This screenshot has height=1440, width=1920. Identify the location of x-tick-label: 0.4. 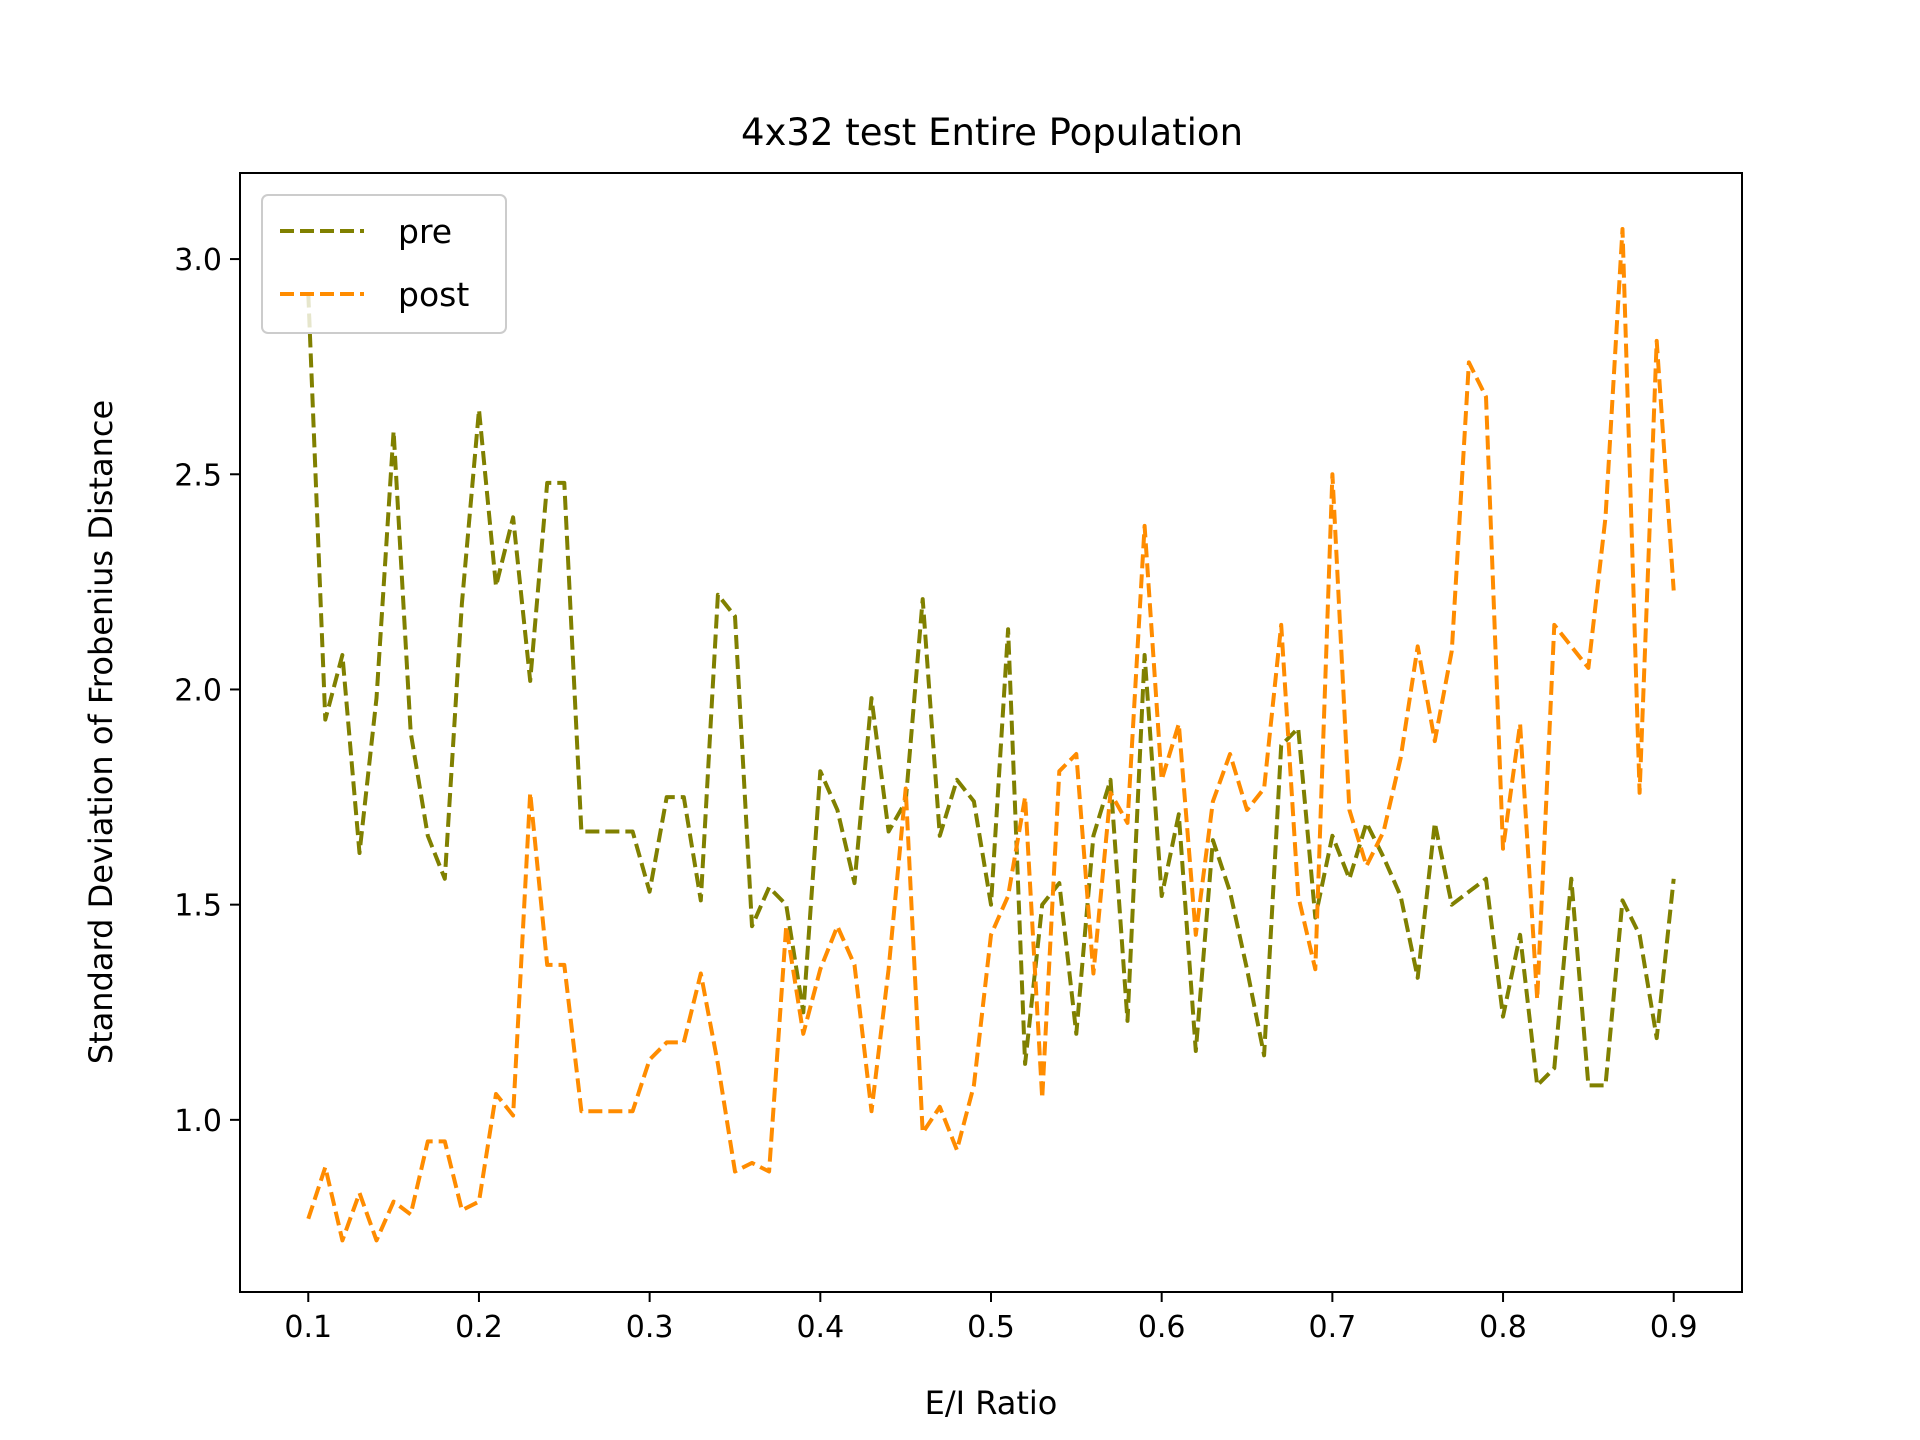
(820, 1327).